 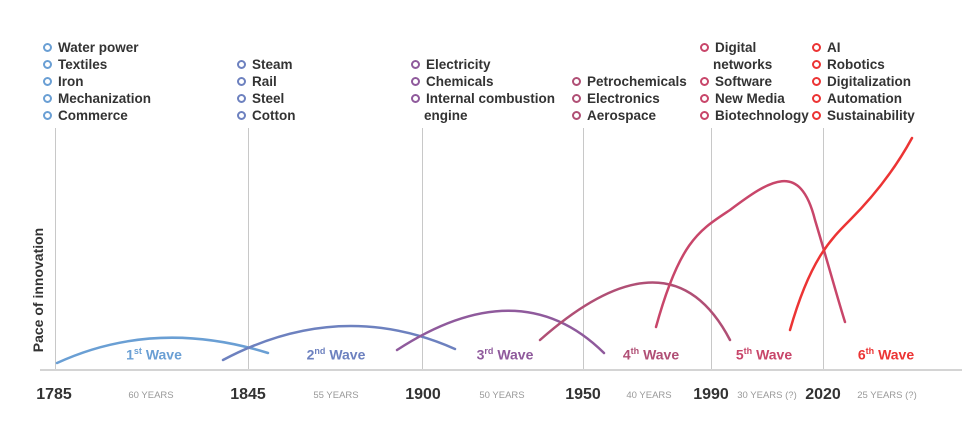 I want to click on wave-4-label: 4th Wave, so click(x=651, y=354).